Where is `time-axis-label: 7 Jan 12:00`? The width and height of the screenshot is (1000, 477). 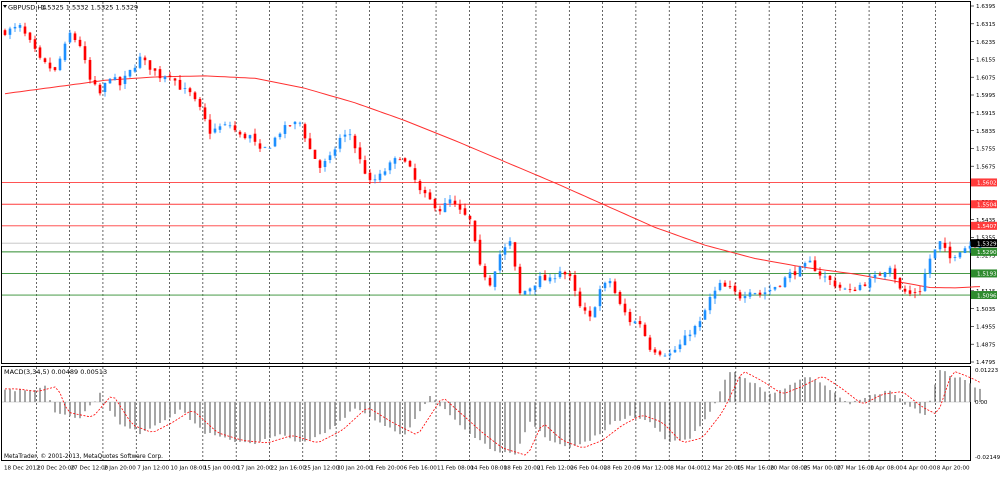
time-axis-label: 7 Jan 12:00 is located at coordinates (153, 469).